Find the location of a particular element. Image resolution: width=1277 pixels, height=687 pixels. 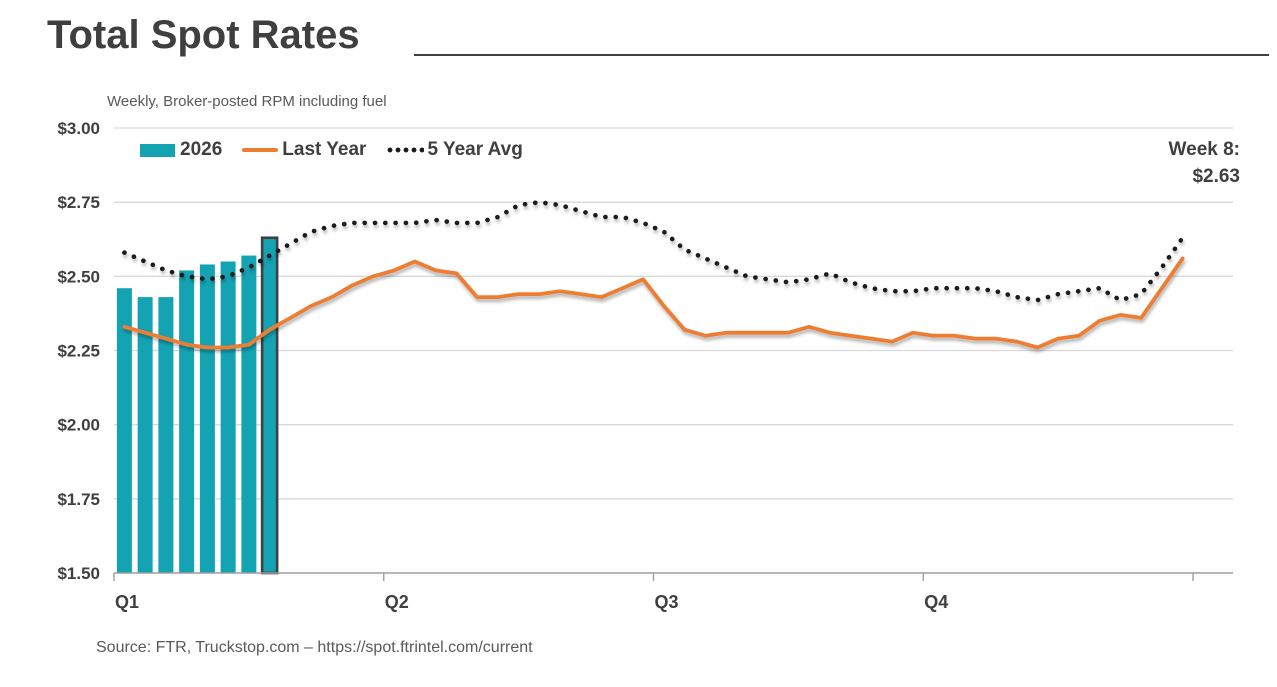

week8-callout-line2: $2.63 is located at coordinates (1216, 176).